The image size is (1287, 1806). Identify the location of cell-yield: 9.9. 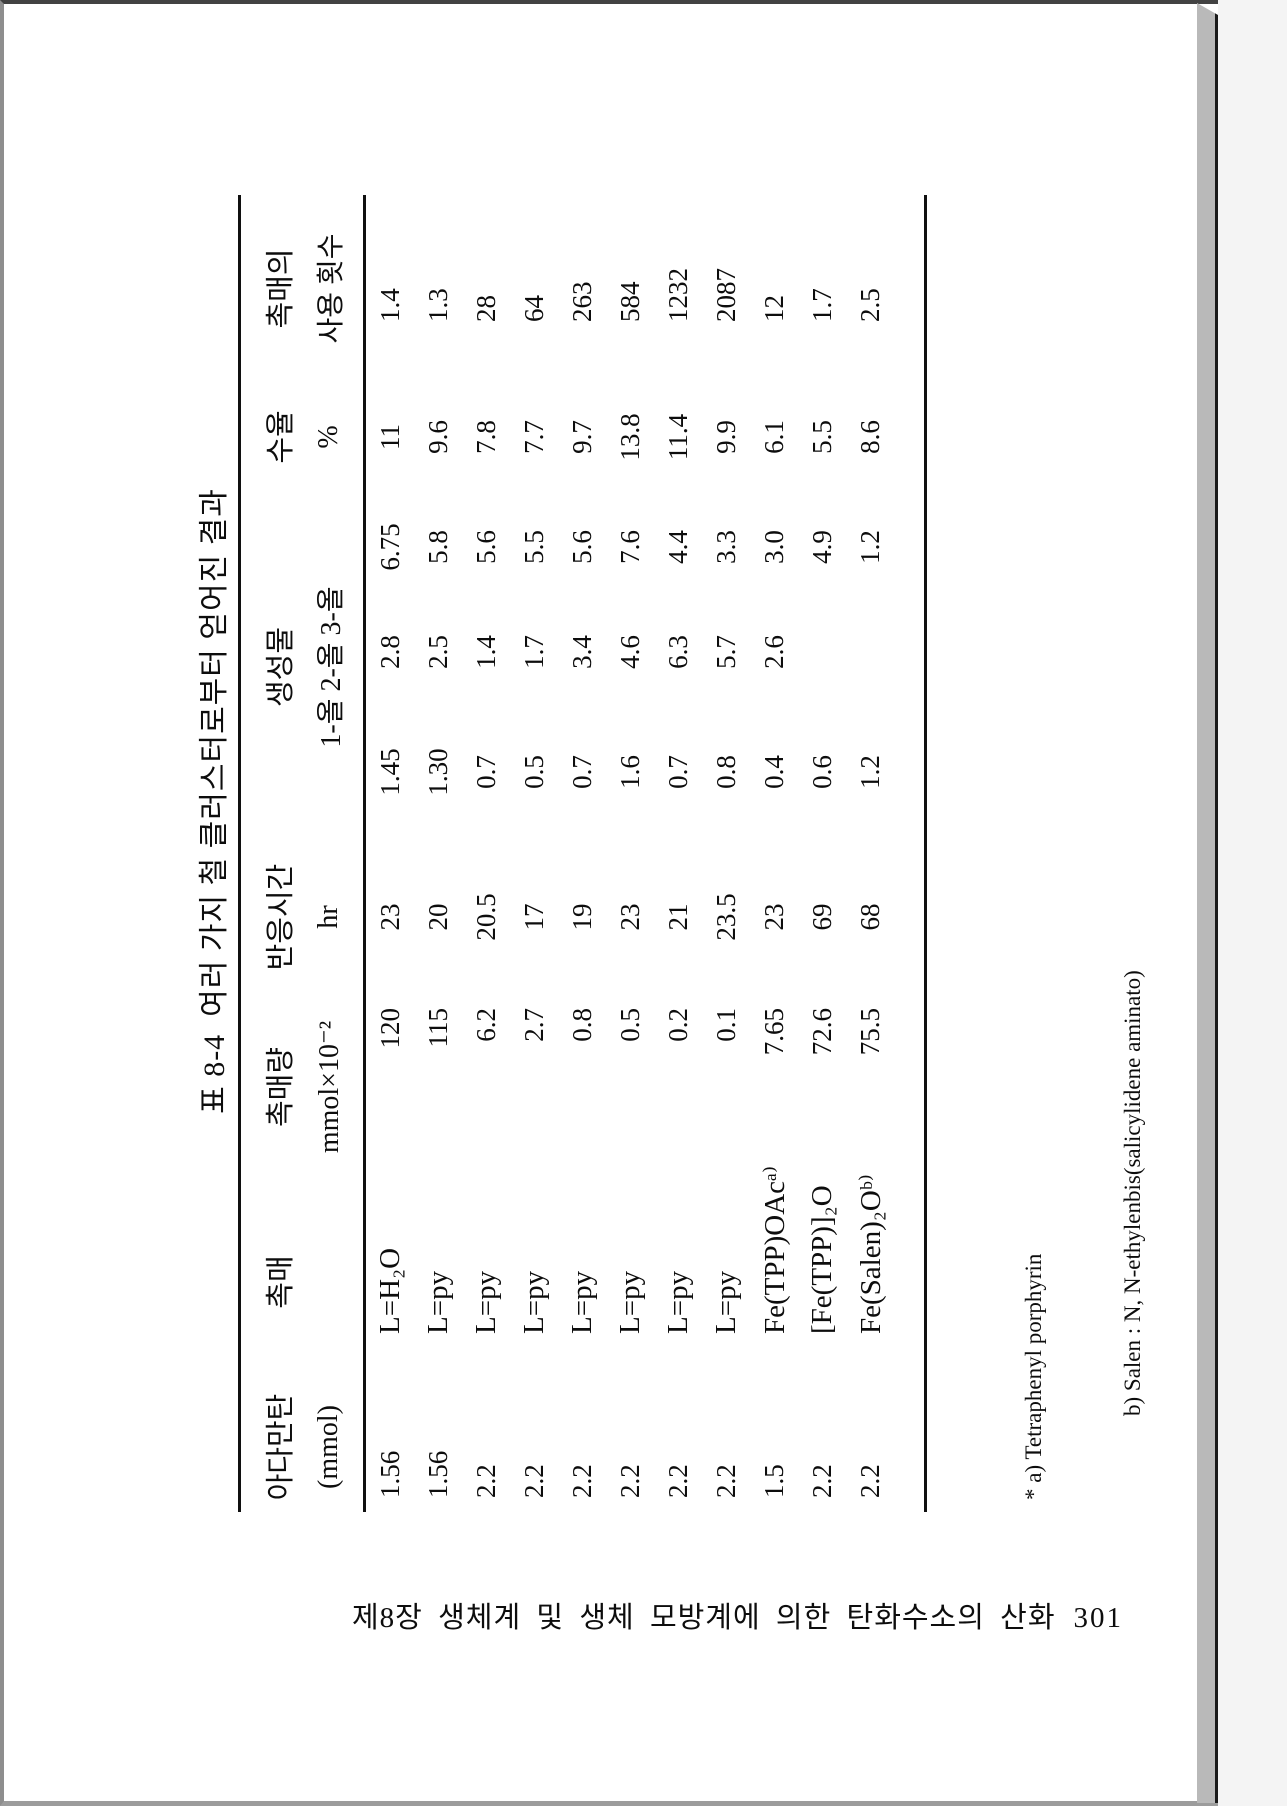
(725, 437).